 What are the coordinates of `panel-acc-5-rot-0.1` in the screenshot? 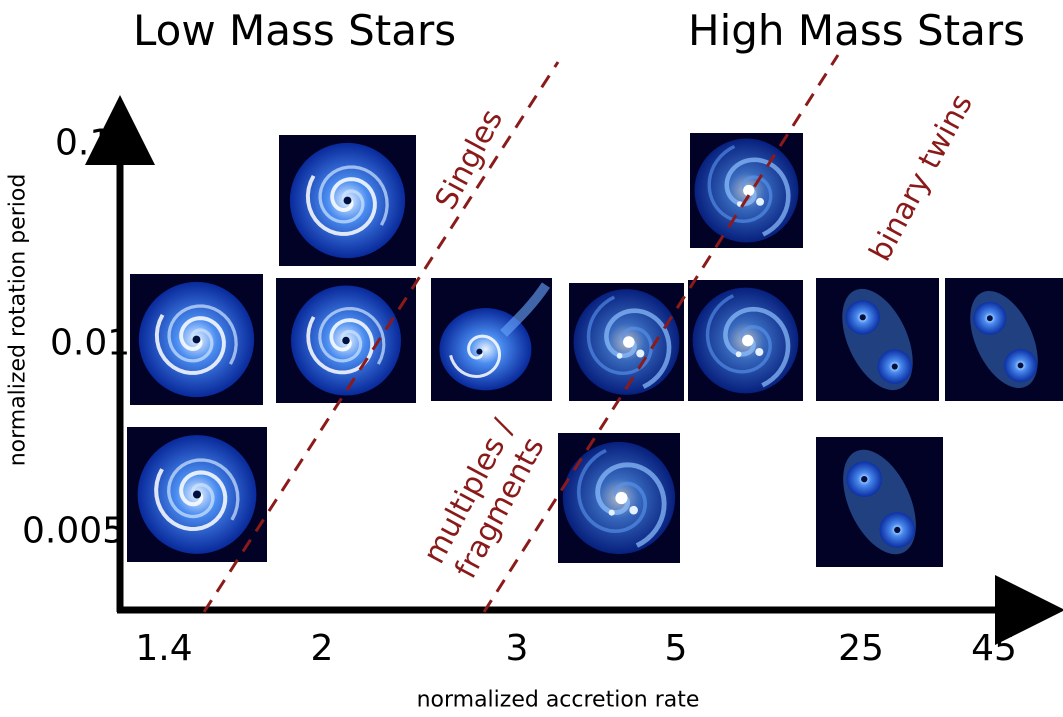 It's located at (746, 190).